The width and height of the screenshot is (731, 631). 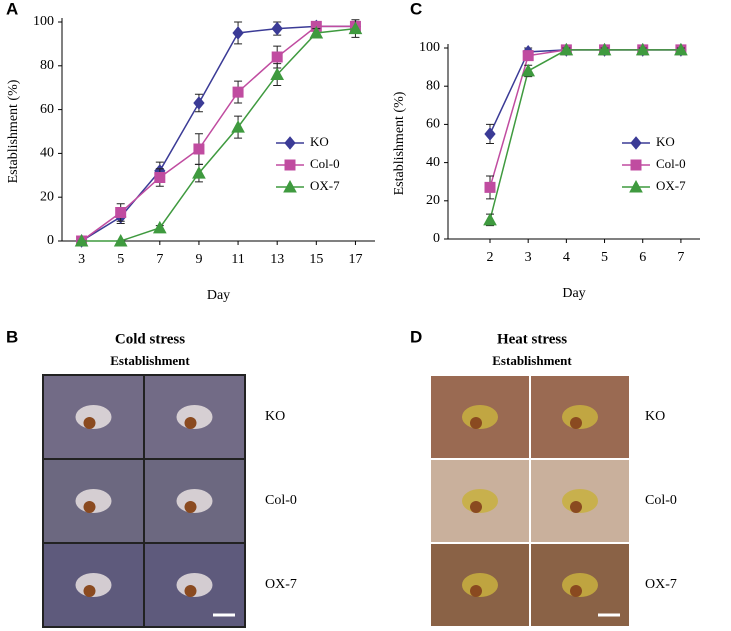 I want to click on photo, so click(x=480, y=417).